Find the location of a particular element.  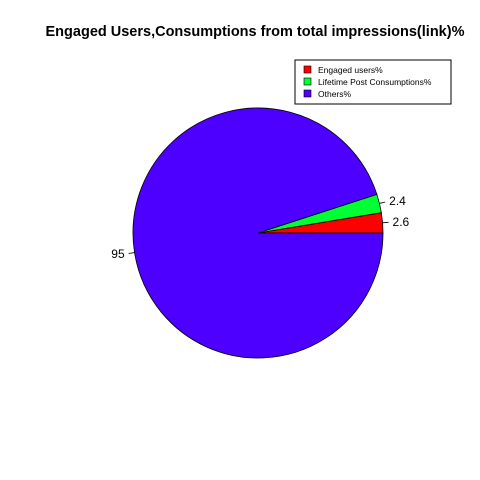

legend-box is located at coordinates (373, 82).